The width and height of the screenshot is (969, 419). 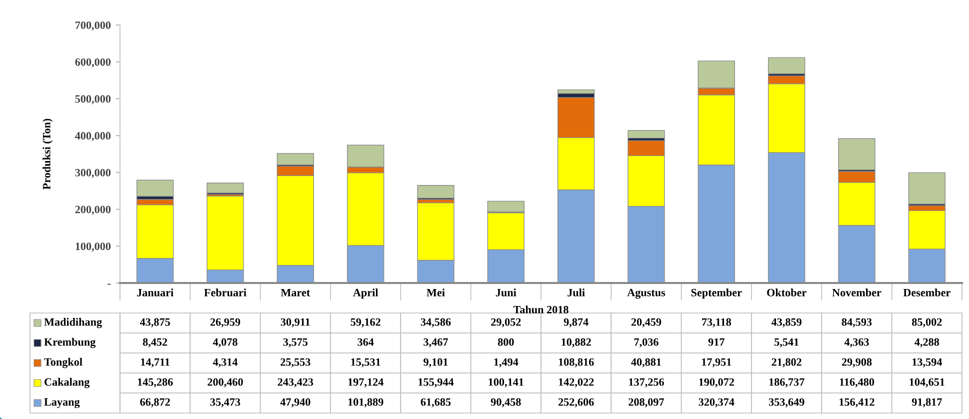 What do you see at coordinates (225, 292) in the screenshot?
I see `x-tick-label: Februari` at bounding box center [225, 292].